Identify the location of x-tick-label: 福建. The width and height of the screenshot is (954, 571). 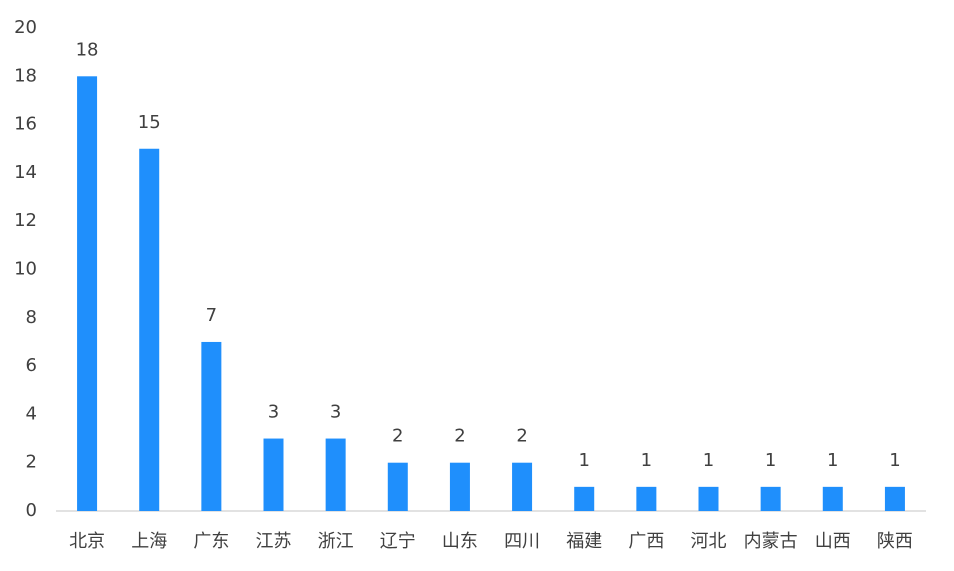
(584, 541).